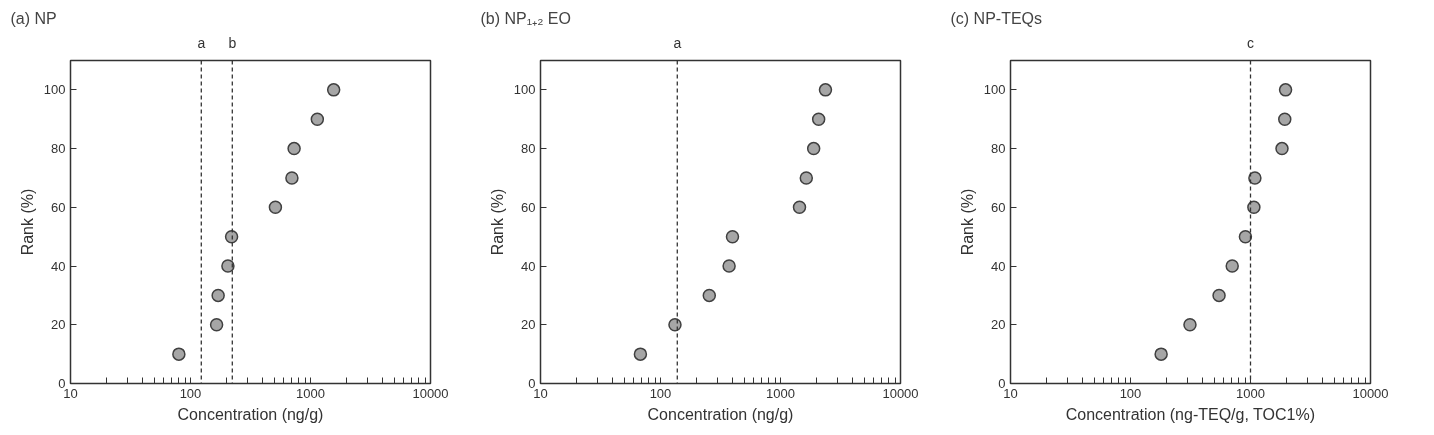  What do you see at coordinates (232, 42) in the screenshot?
I see `ref-line-label: b` at bounding box center [232, 42].